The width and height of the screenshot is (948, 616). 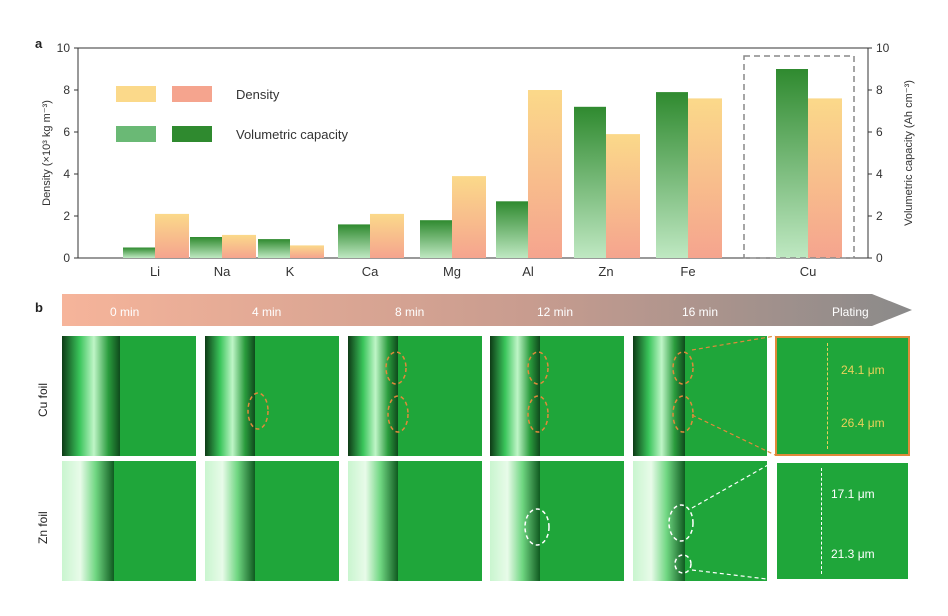 I want to click on zn-zoom-measure-2: 21.3 μm, so click(x=853, y=554).